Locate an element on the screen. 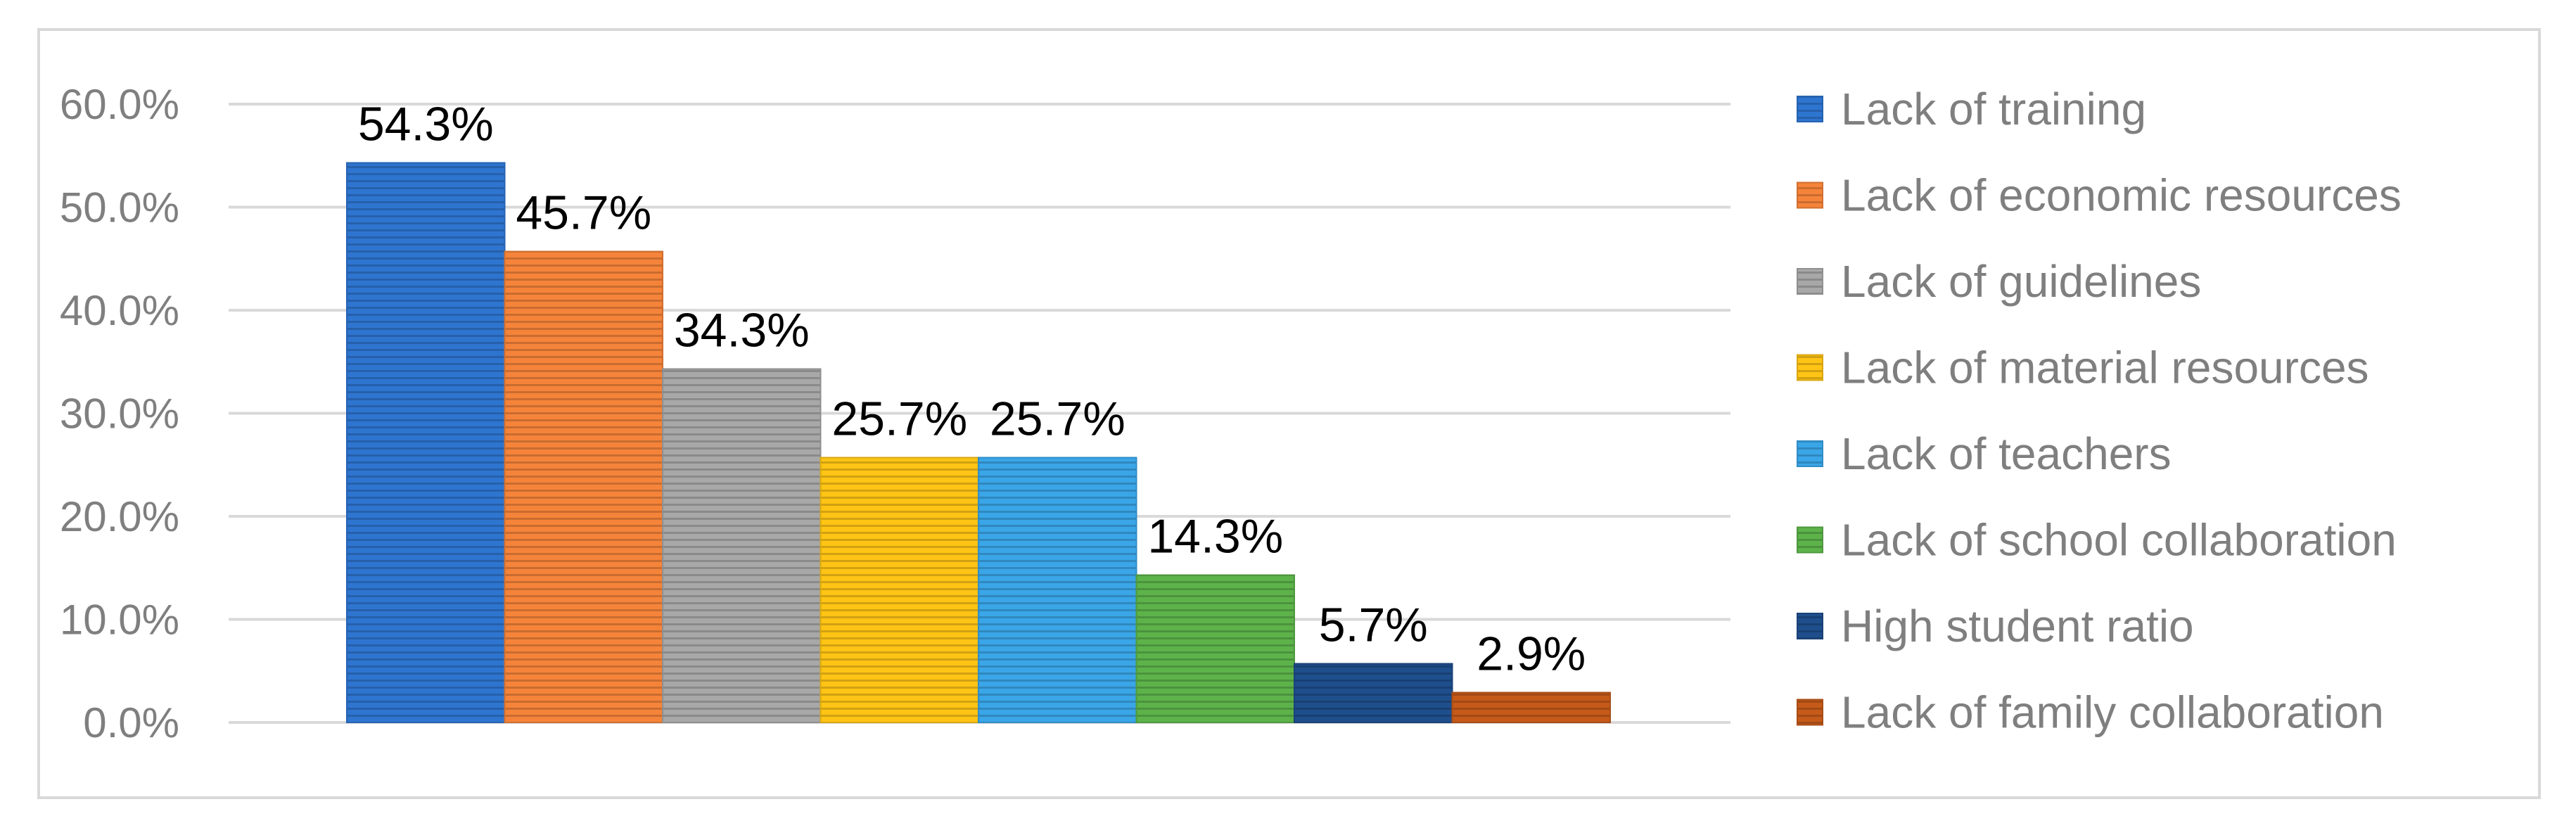 Image resolution: width=2576 pixels, height=835 pixels. legend-label: Lack of family collaboration is located at coordinates (2112, 712).